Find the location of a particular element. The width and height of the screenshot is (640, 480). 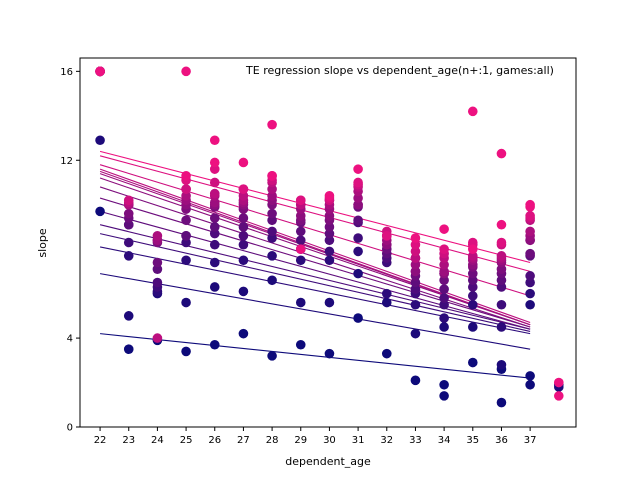

x-tick-label: 32 is located at coordinates (386, 440).